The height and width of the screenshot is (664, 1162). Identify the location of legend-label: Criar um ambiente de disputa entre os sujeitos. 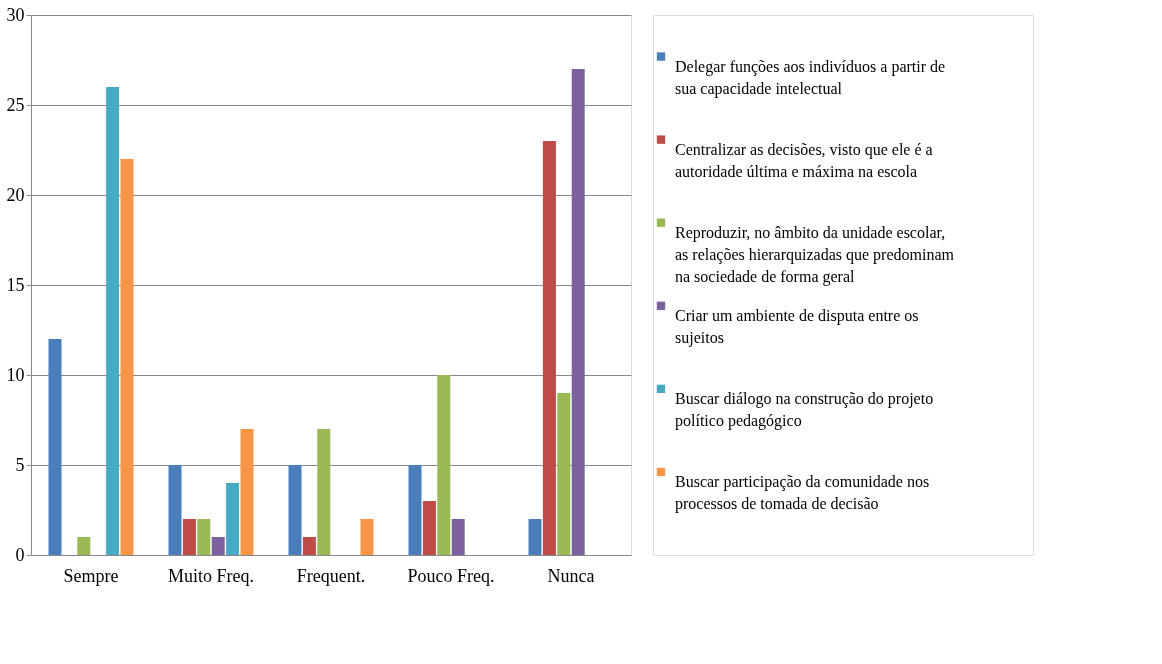
(797, 326).